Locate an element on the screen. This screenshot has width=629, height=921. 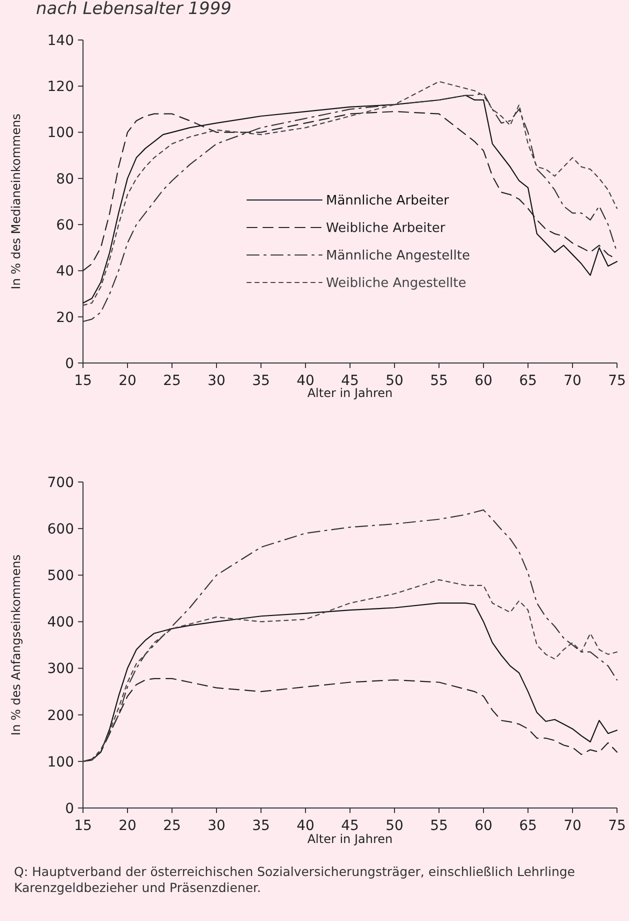
text: Q: Hauptverband der österreichischen Sozialversicherungsträger, einschließlich Lehrlinge Karenzgeldbezieher und Präsenzdiener. is located at coordinates (295, 879).